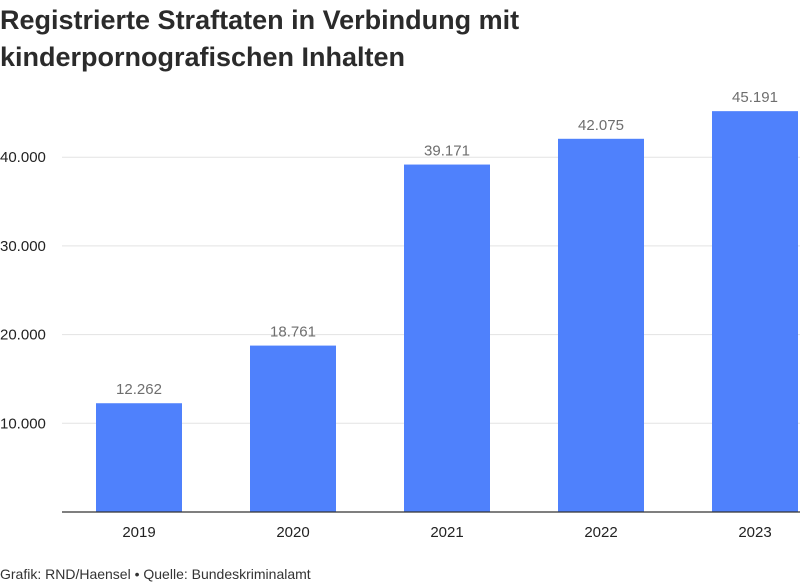  Describe the element at coordinates (446, 532) in the screenshot. I see `x-tick-label-2021: 2021` at that location.